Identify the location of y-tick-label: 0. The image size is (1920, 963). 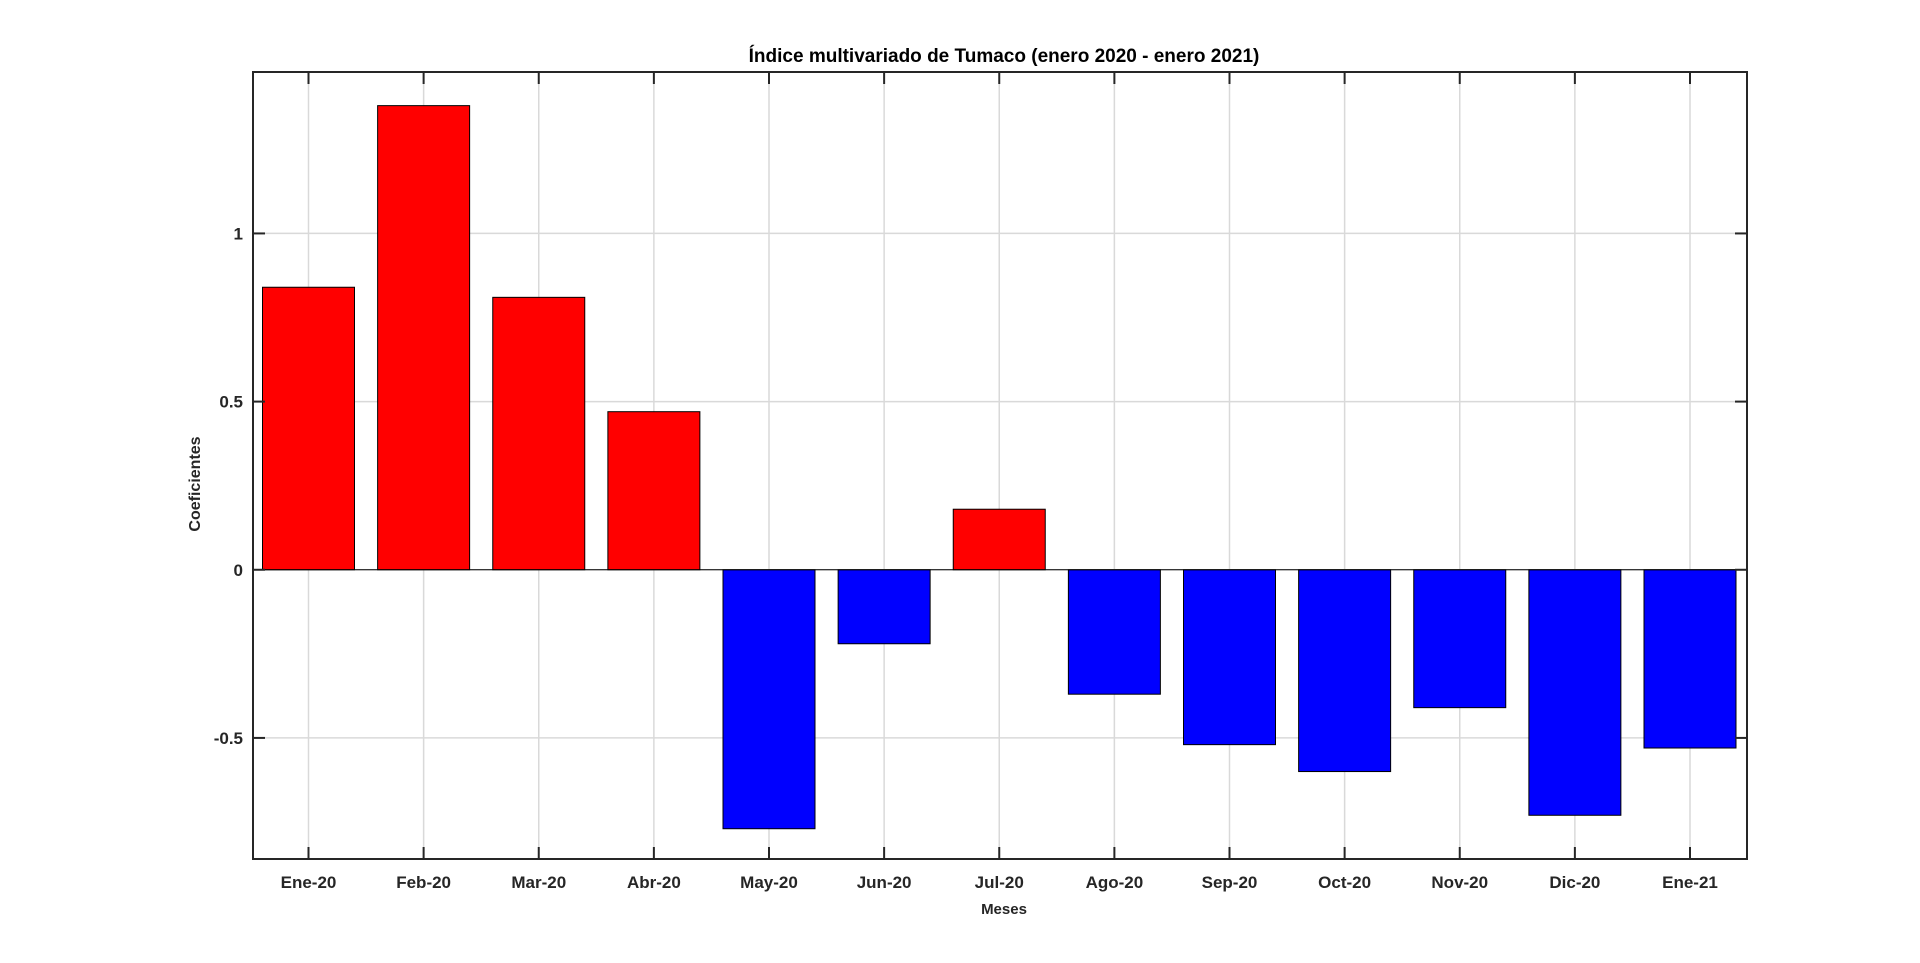
(238, 570).